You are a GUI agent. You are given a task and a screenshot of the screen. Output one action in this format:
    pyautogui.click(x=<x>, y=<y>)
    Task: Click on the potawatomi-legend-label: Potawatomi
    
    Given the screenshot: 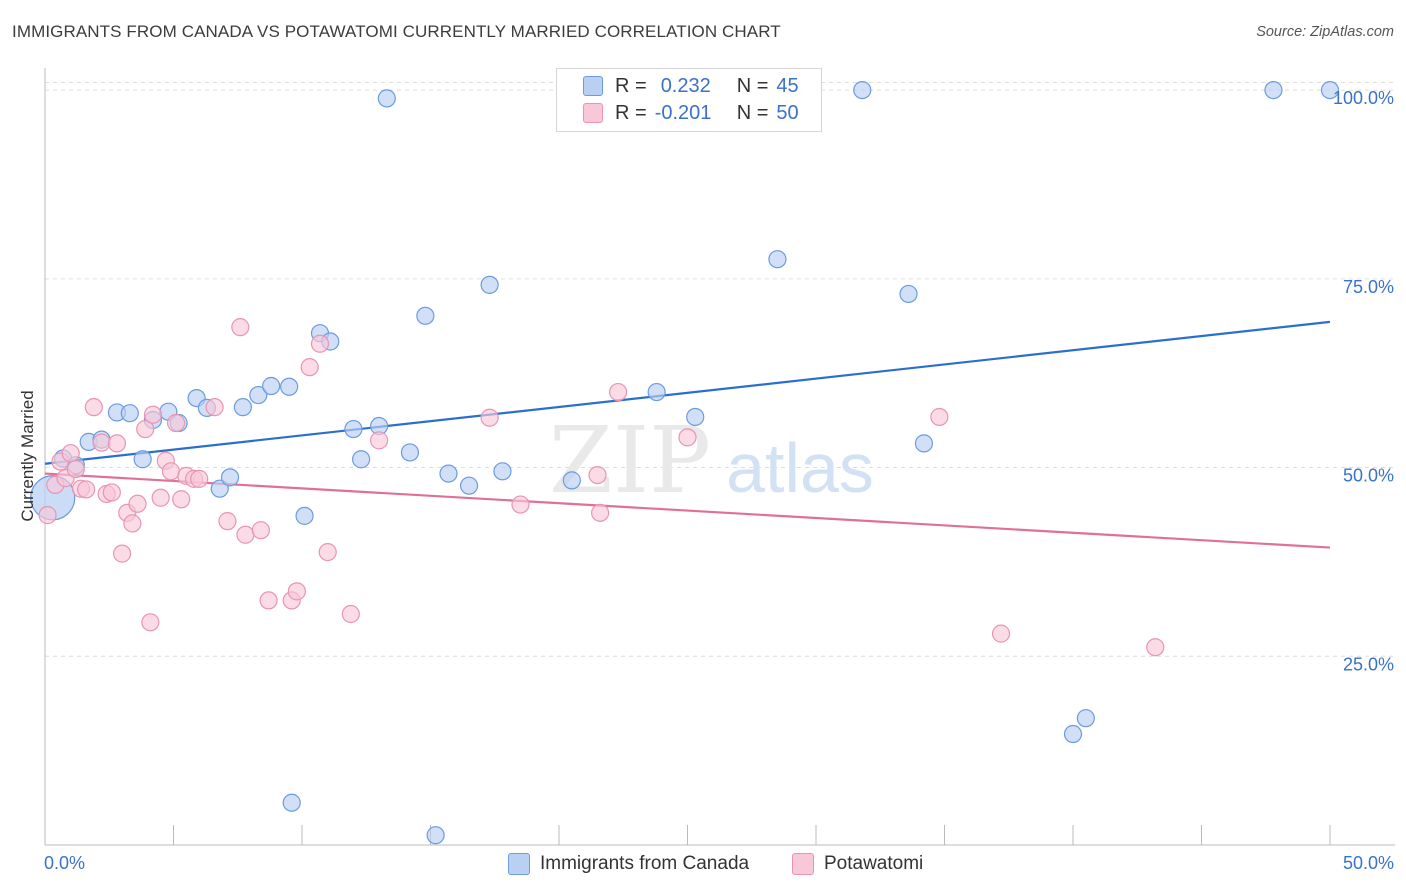 What is the action you would take?
    pyautogui.click(x=874, y=863)
    